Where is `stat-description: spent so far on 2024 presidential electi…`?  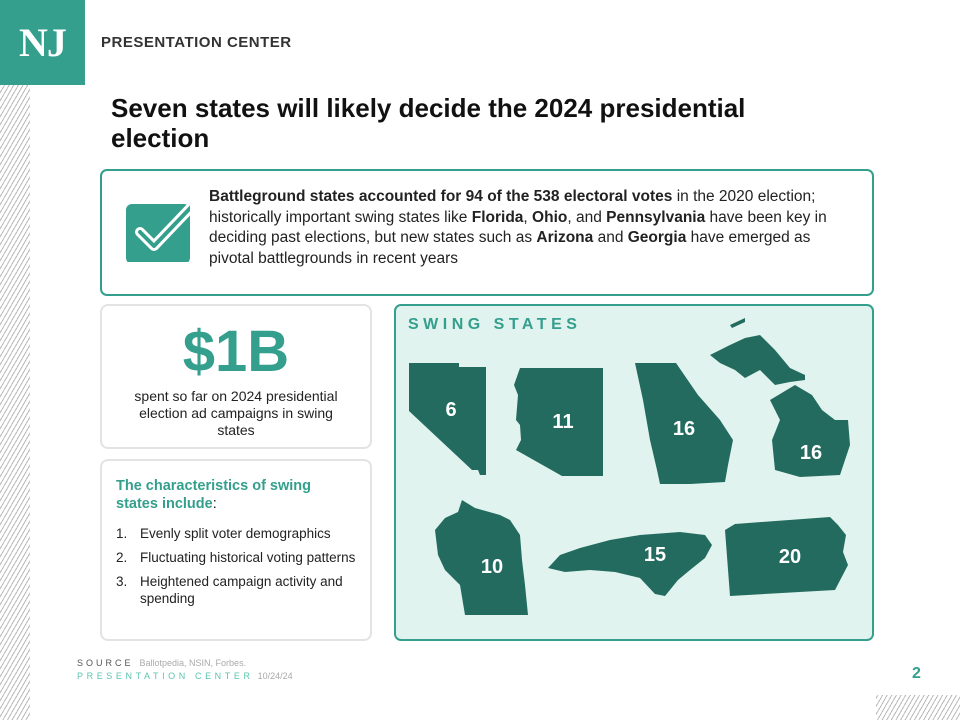 stat-description: spent so far on 2024 presidential electi… is located at coordinates (236, 413).